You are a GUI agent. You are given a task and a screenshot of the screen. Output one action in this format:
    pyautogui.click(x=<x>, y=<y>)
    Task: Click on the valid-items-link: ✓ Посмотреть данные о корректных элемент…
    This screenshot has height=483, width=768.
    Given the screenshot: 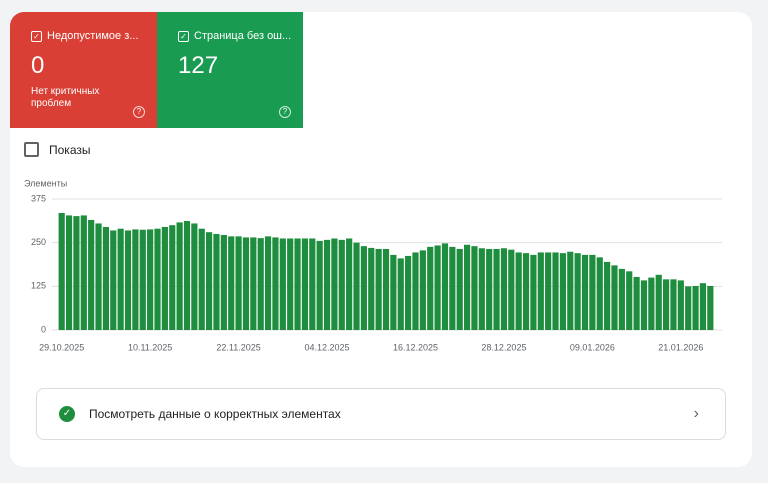 What is the action you would take?
    pyautogui.click(x=381, y=414)
    